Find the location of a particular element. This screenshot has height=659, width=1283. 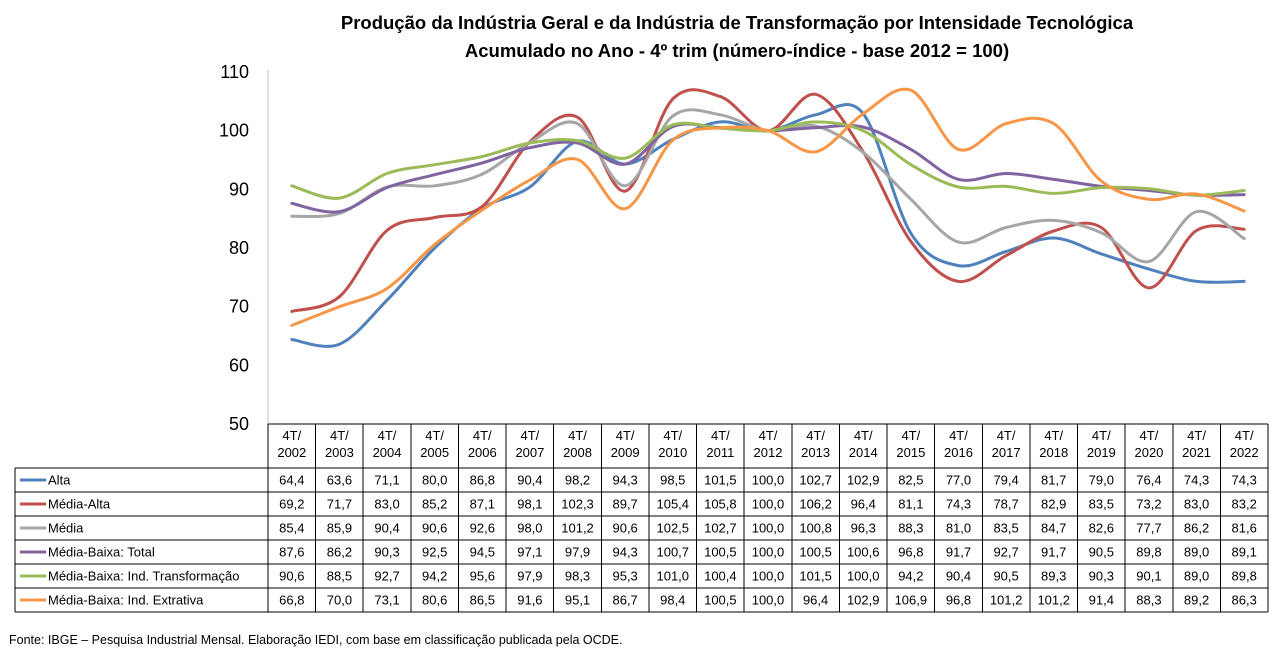

data-label: 95,3 is located at coordinates (624, 576).